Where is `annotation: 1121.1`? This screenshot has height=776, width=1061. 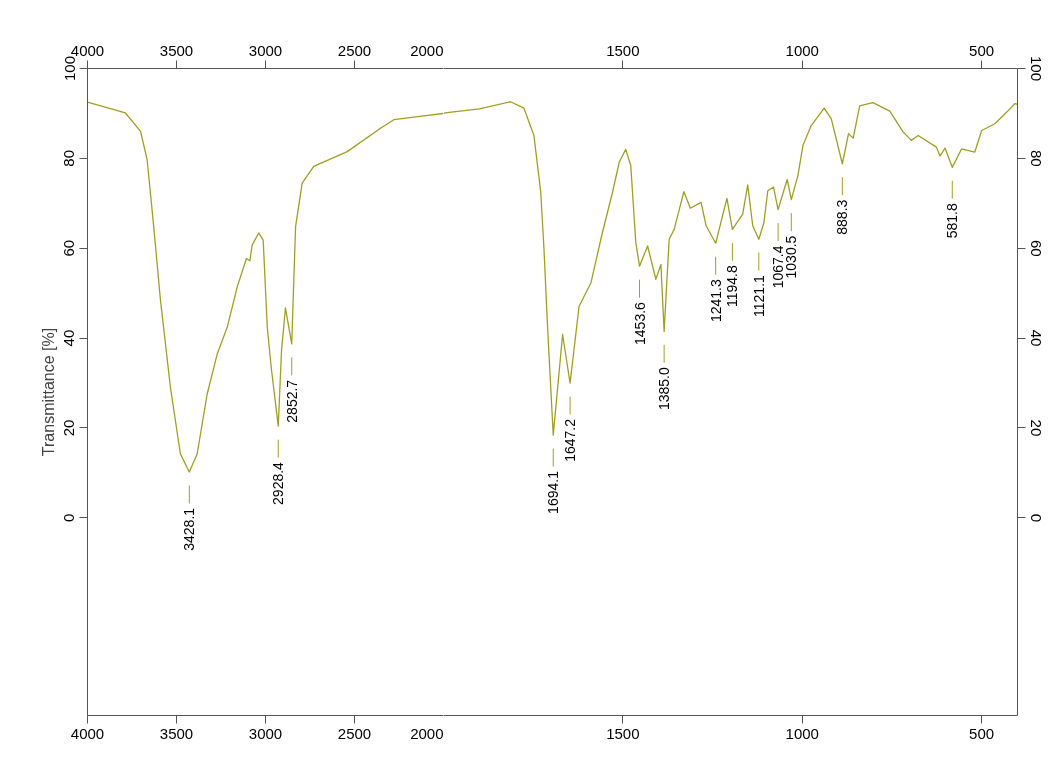 annotation: 1121.1 is located at coordinates (758, 295).